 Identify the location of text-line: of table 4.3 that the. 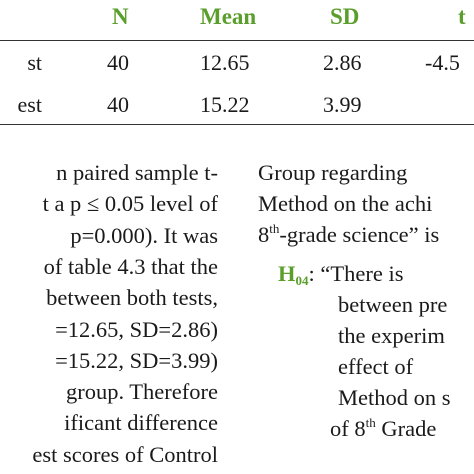
(130, 266).